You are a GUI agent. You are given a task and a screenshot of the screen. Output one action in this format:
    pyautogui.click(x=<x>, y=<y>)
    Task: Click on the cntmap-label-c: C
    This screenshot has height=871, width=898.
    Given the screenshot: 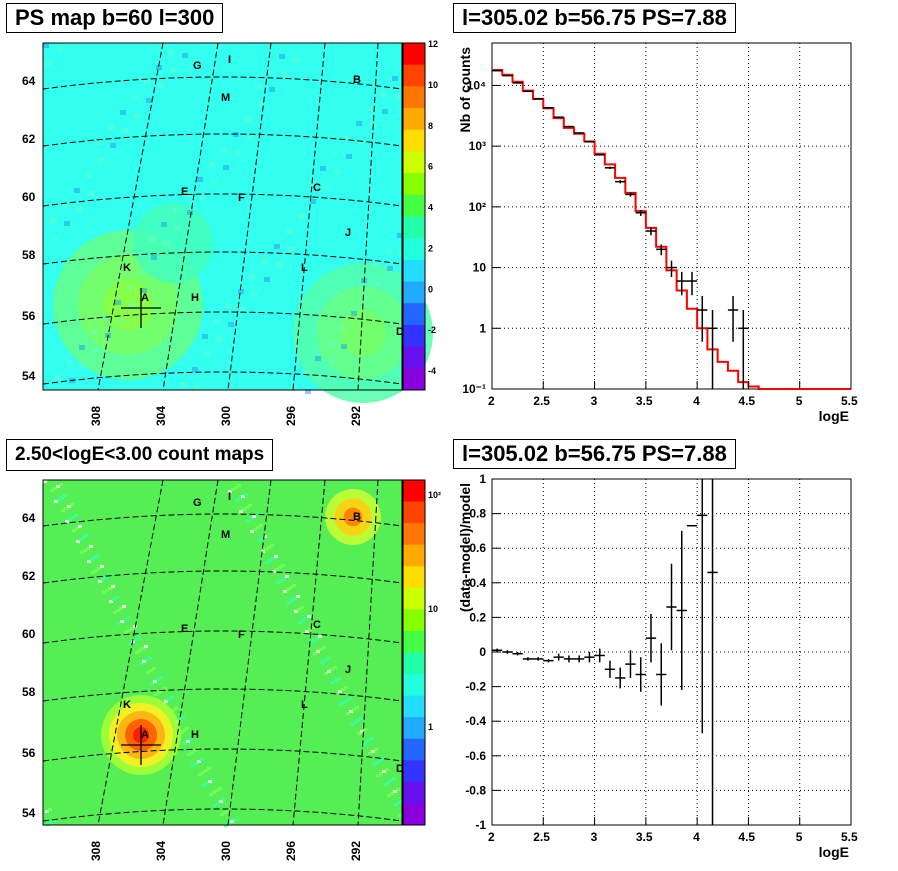 What is the action you would take?
    pyautogui.click(x=317, y=625)
    